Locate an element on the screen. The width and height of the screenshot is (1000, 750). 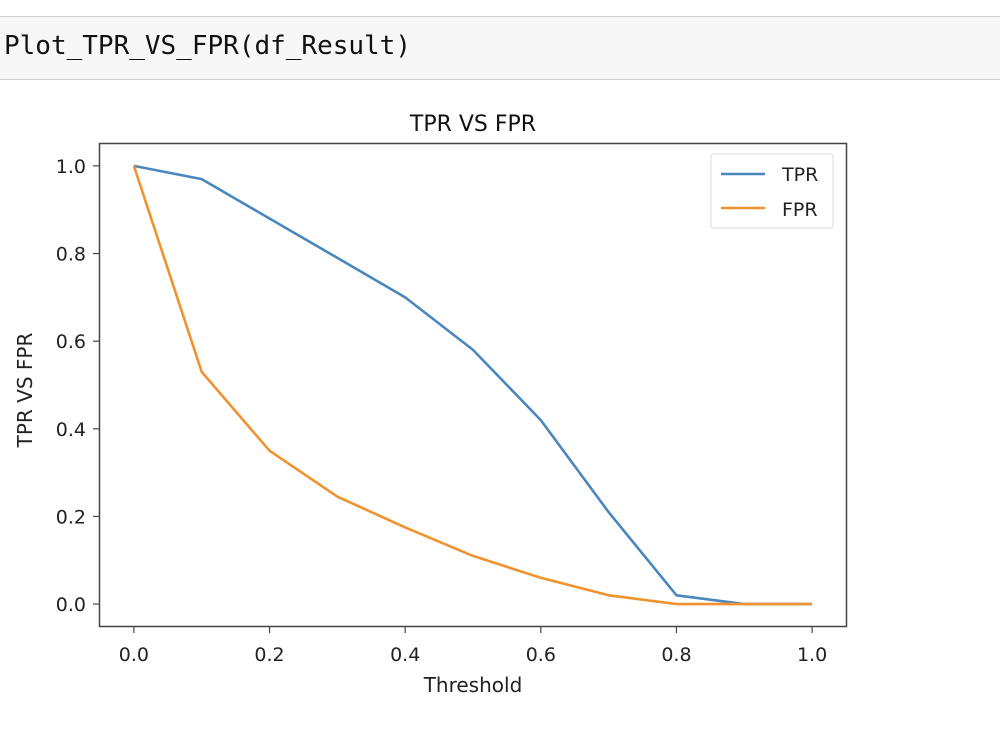
y-tick-label: 0.2 is located at coordinates (71, 517).